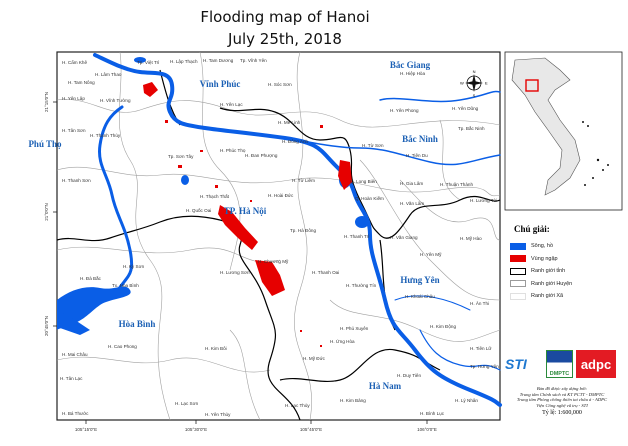 This screenshot has height=446, width=628. I want to click on legend-label: Ranh giới Huyện, so click(552, 283).